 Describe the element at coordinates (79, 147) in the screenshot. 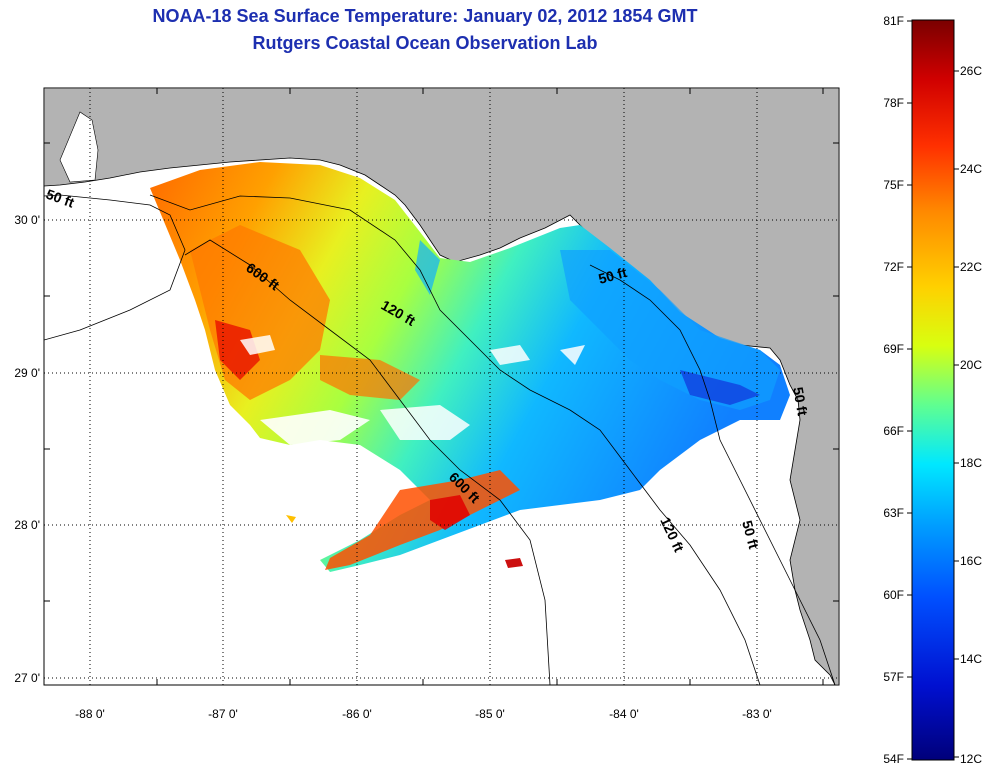

I see `bay-inlet` at that location.